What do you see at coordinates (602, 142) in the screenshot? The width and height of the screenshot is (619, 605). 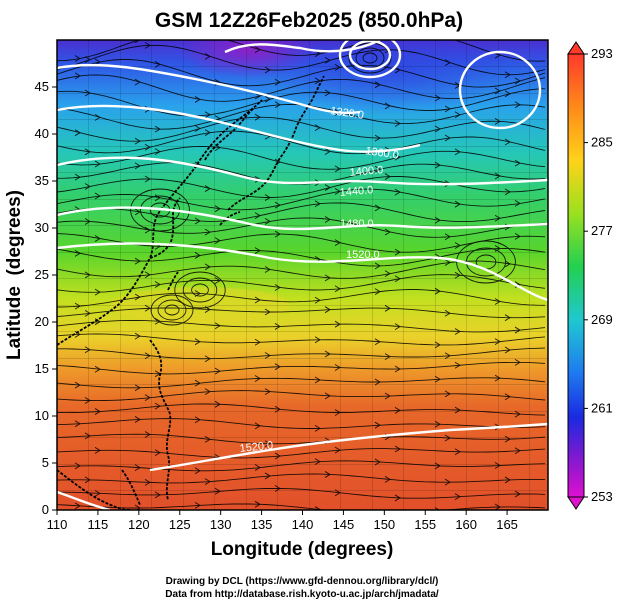 I see `colorbar-tick-label: 285` at bounding box center [602, 142].